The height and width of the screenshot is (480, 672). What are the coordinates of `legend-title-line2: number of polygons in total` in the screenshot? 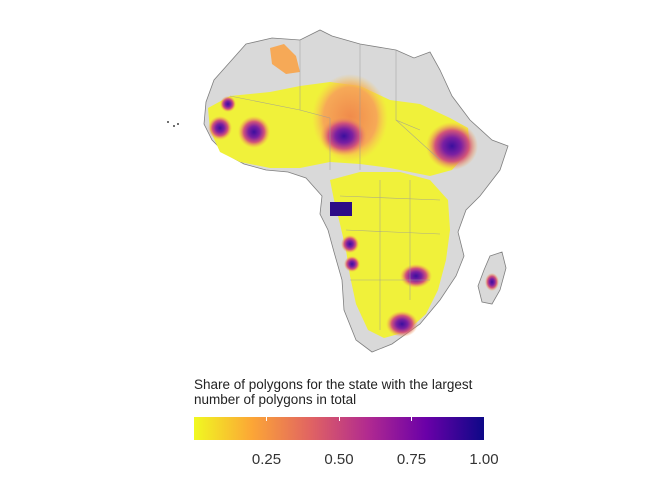 It's located at (275, 399).